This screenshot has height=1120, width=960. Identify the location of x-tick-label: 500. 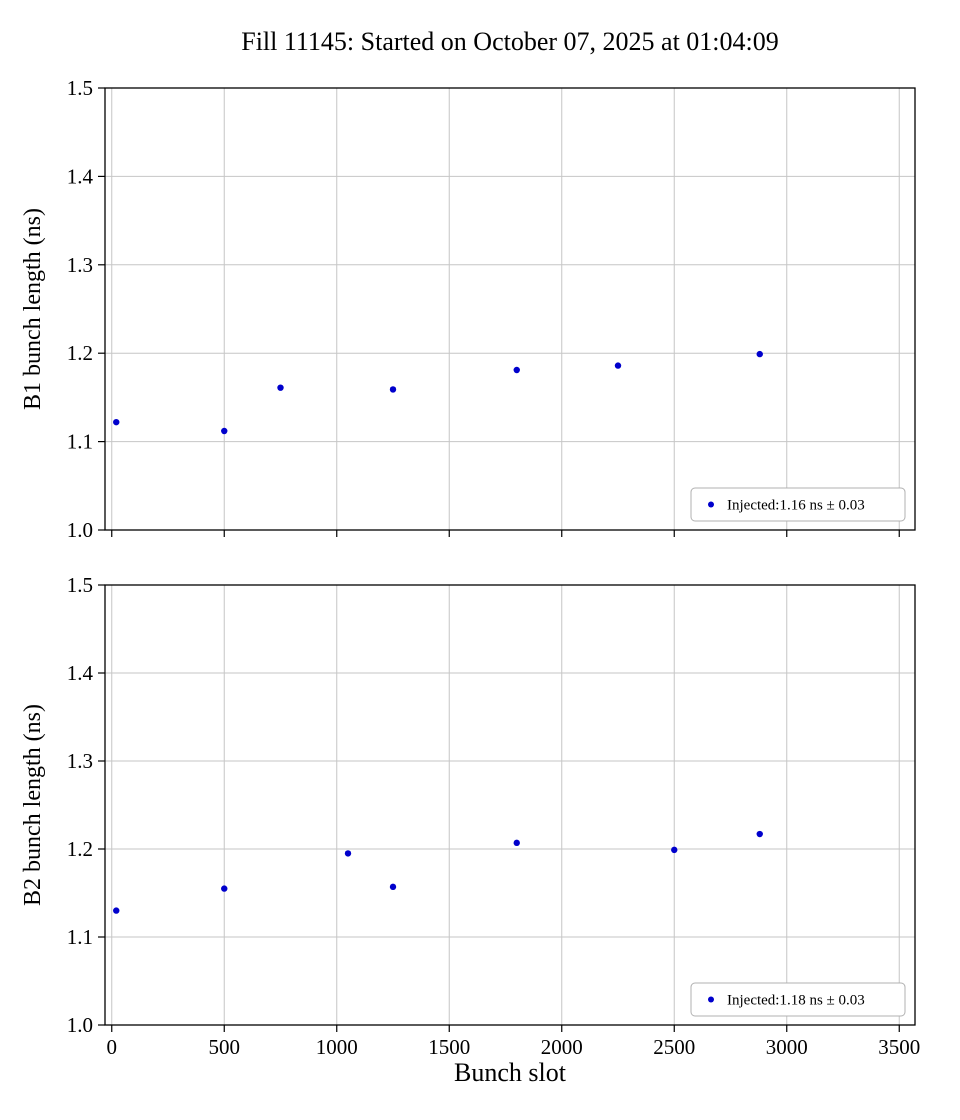
(225, 1047).